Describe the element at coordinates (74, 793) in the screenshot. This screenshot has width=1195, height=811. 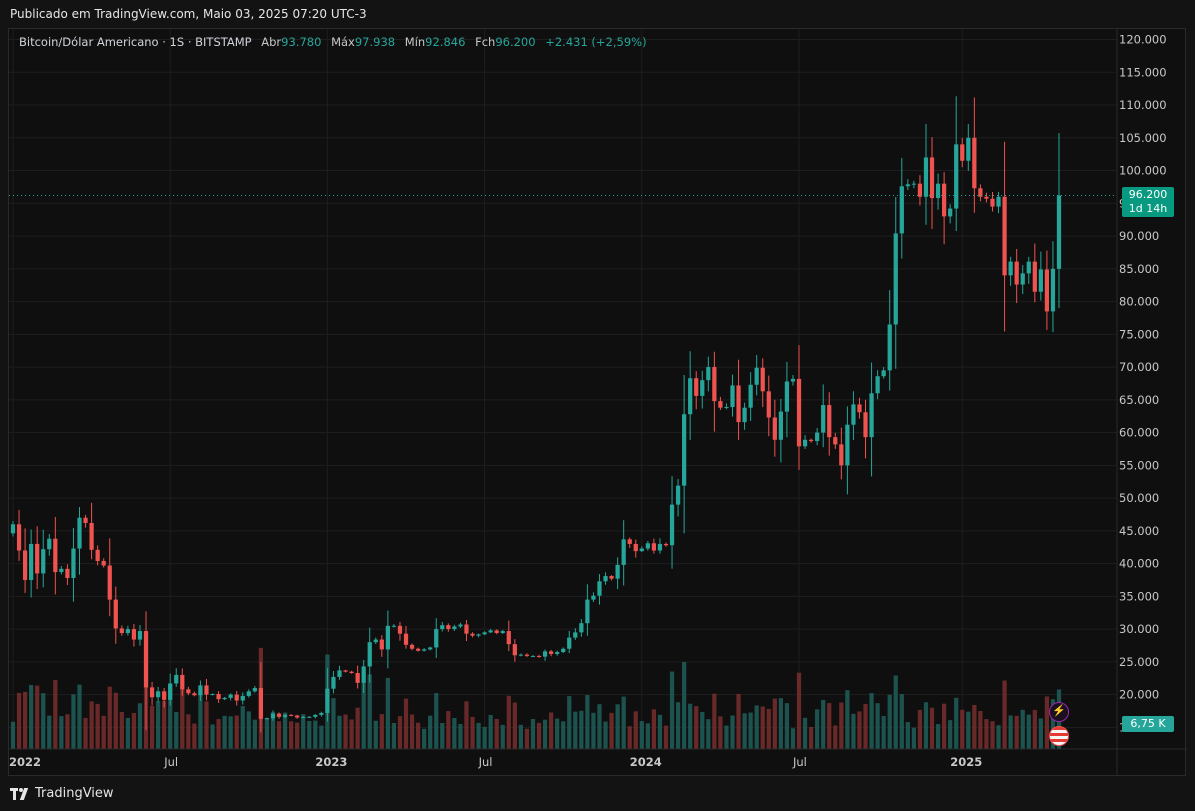
I see `tradingview-brand: TradingView` at that location.